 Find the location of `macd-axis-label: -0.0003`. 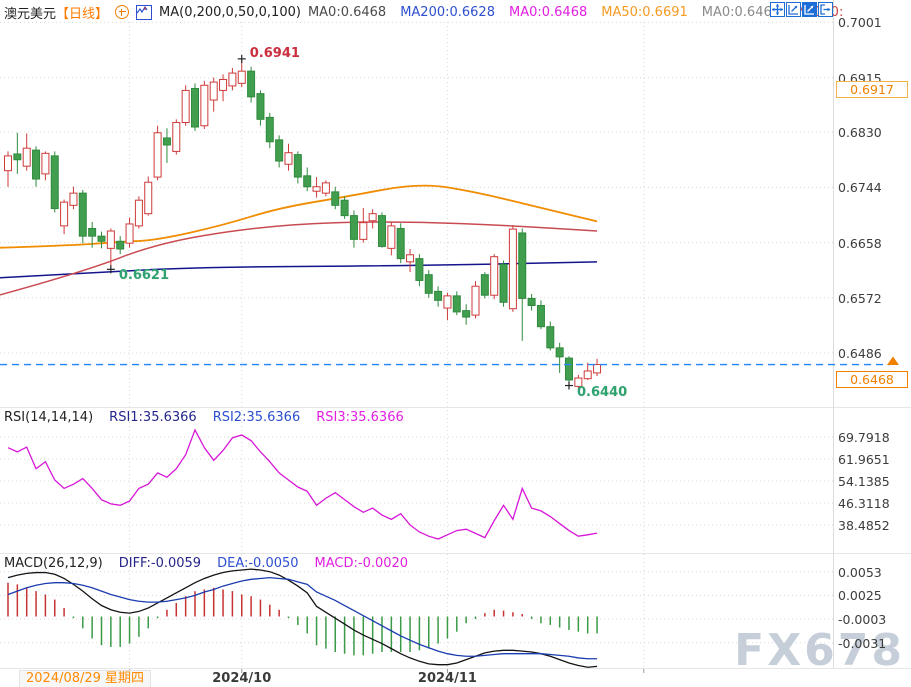

macd-axis-label: -0.0003 is located at coordinates (862, 620).